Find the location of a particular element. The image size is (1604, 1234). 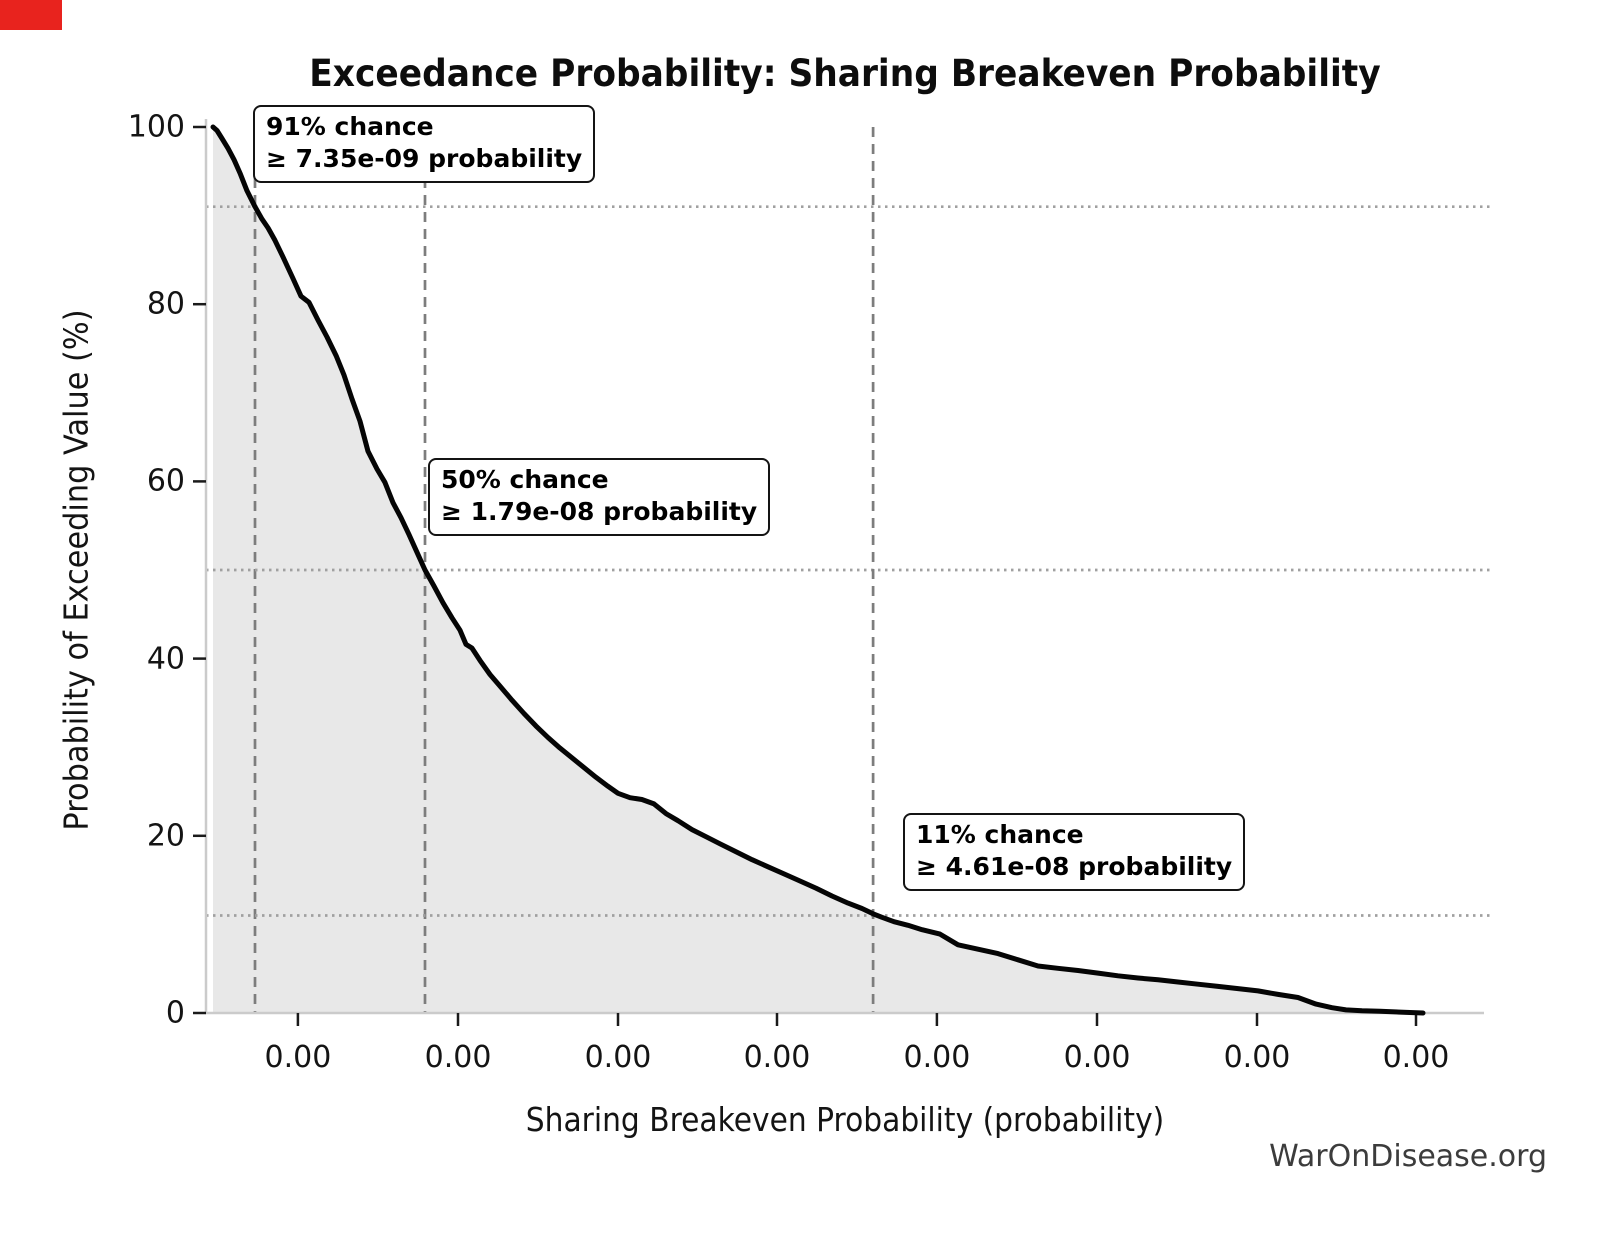

annotation-threshold-text: ≥ 7.35e-09 probability is located at coordinates (424, 158).